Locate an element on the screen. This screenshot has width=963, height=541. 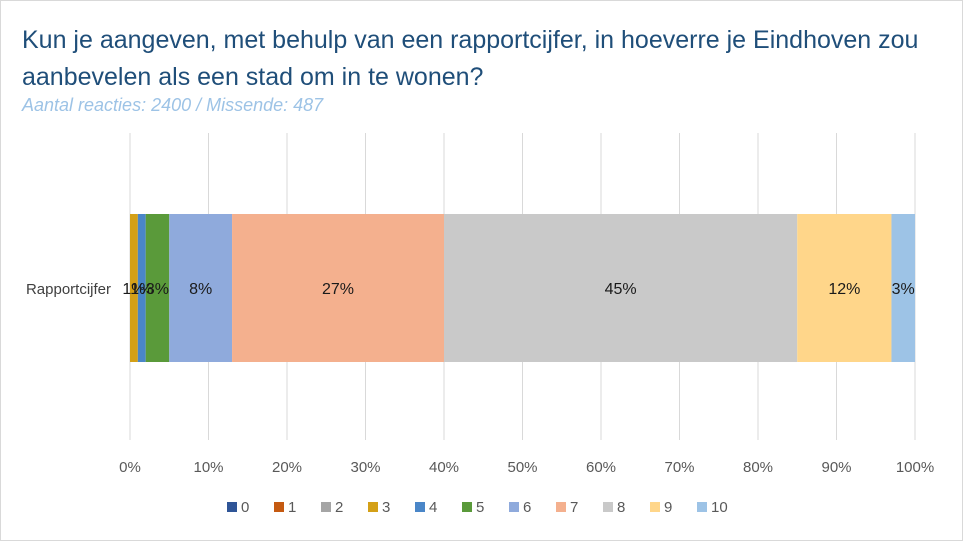
data-label-5: 3% is located at coordinates (157, 289).